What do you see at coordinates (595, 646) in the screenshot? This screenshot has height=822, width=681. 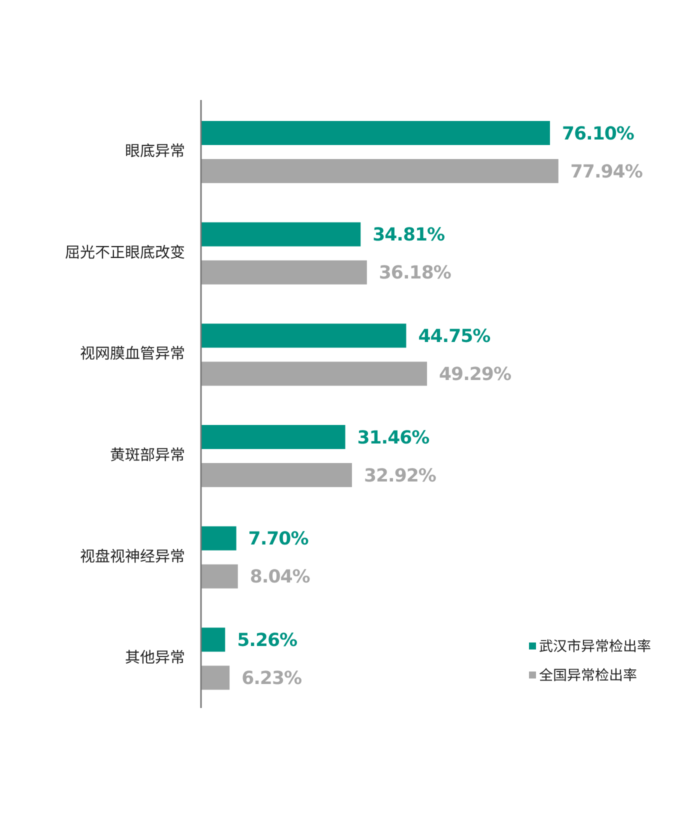 I see `legend-label: 武汉市异常检出率` at bounding box center [595, 646].